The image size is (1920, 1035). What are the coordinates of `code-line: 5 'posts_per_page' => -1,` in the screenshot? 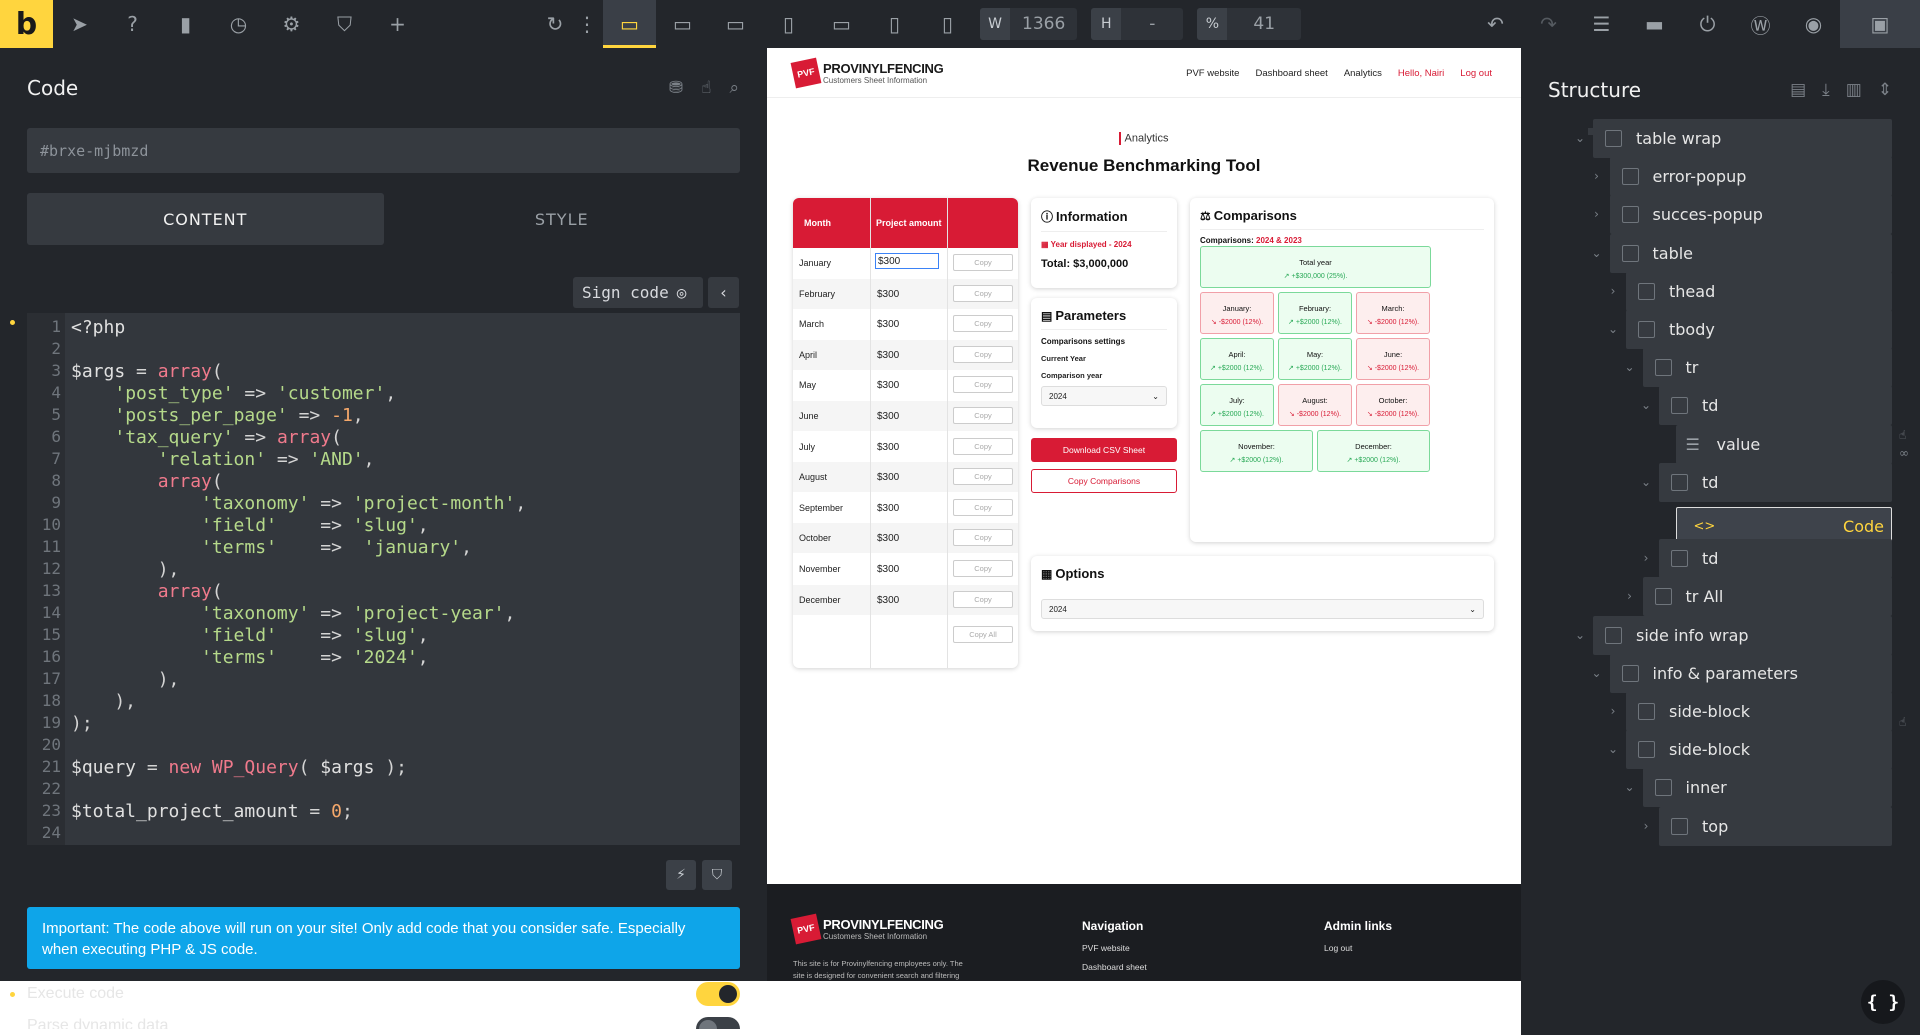 It's located at (383, 416).